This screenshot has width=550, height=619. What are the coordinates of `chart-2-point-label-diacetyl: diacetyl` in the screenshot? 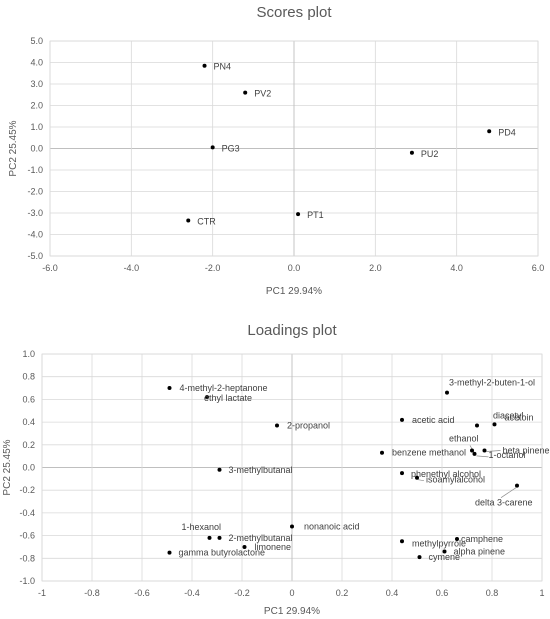 It's located at (508, 416).